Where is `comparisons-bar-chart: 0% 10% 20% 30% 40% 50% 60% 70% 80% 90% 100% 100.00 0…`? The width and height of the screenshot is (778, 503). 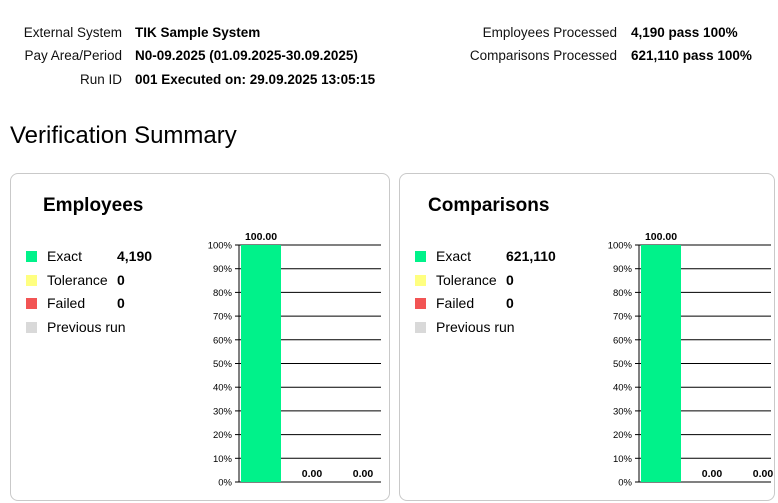
comparisons-bar-chart: 0% 10% 20% 30% 40% 50% 60% 70% 80% 90% 100% 100.00 0… is located at coordinates (691, 360).